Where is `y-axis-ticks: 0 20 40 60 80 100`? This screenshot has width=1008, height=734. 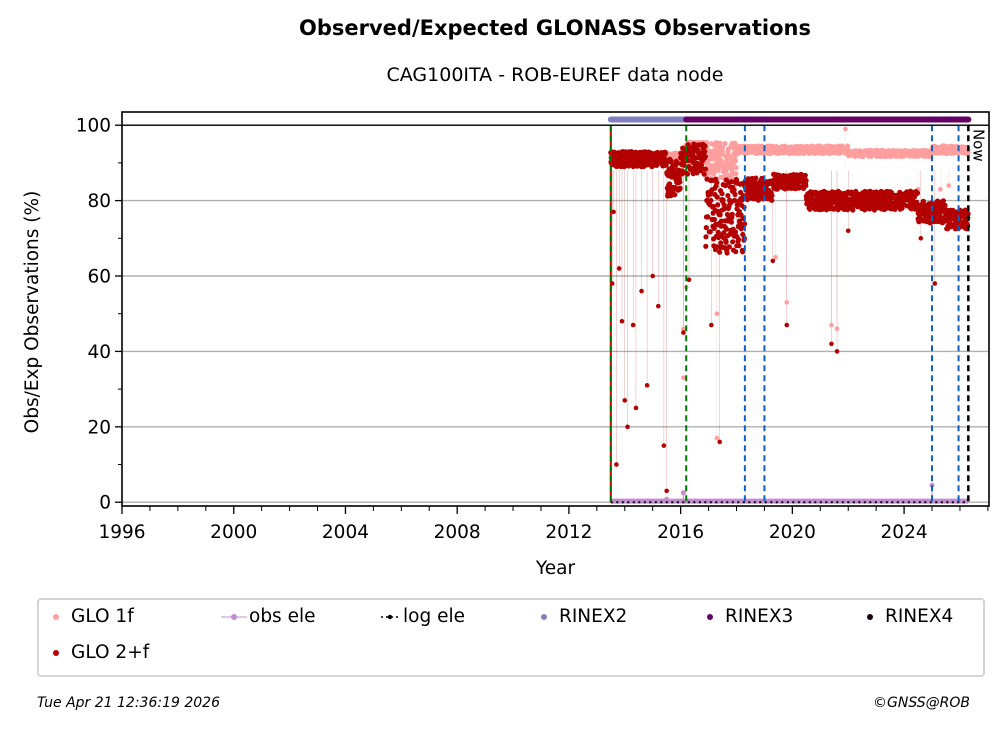
y-axis-ticks: 0 20 40 60 80 100 is located at coordinates (99, 315).